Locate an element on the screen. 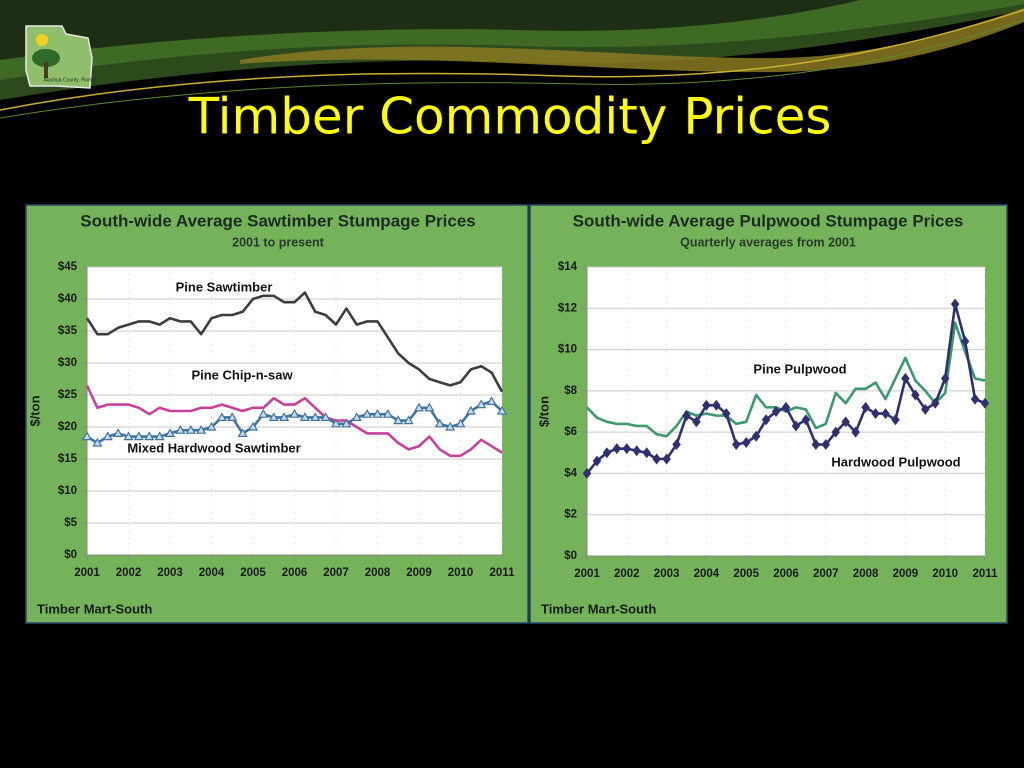 The height and width of the screenshot is (768, 1024). x-tick-label: 2010 is located at coordinates (461, 573).